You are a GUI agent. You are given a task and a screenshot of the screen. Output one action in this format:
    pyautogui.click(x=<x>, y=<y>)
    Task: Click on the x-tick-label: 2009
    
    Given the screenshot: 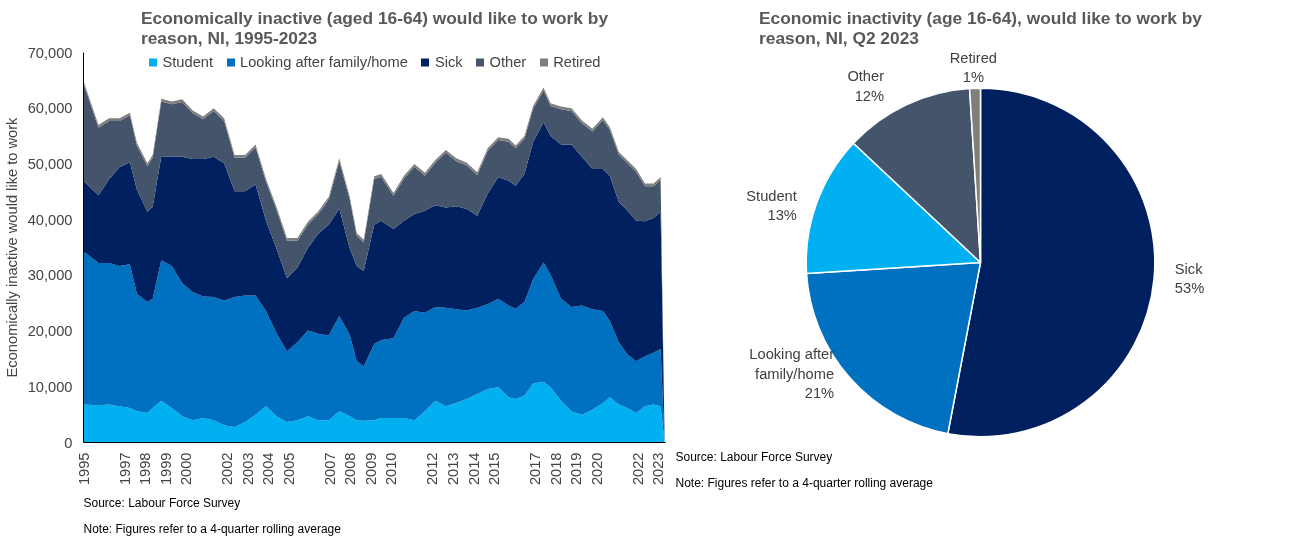 What is the action you would take?
    pyautogui.click(x=370, y=469)
    